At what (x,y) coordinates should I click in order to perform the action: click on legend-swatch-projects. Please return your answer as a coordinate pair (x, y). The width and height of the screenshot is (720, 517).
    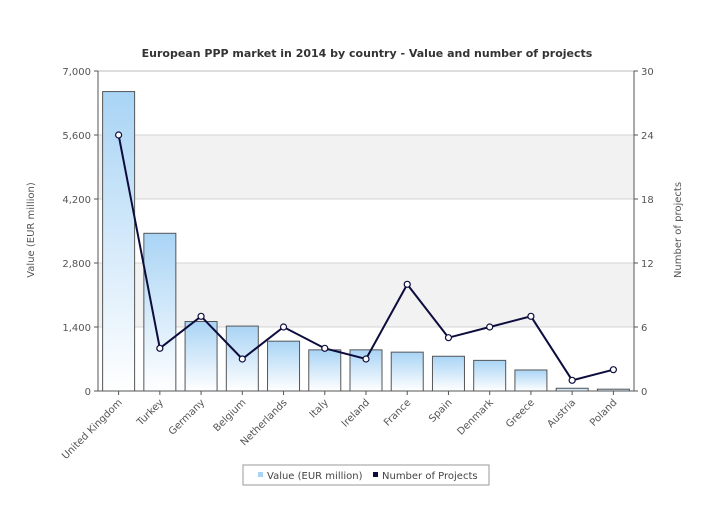
    Looking at the image, I should click on (375, 474).